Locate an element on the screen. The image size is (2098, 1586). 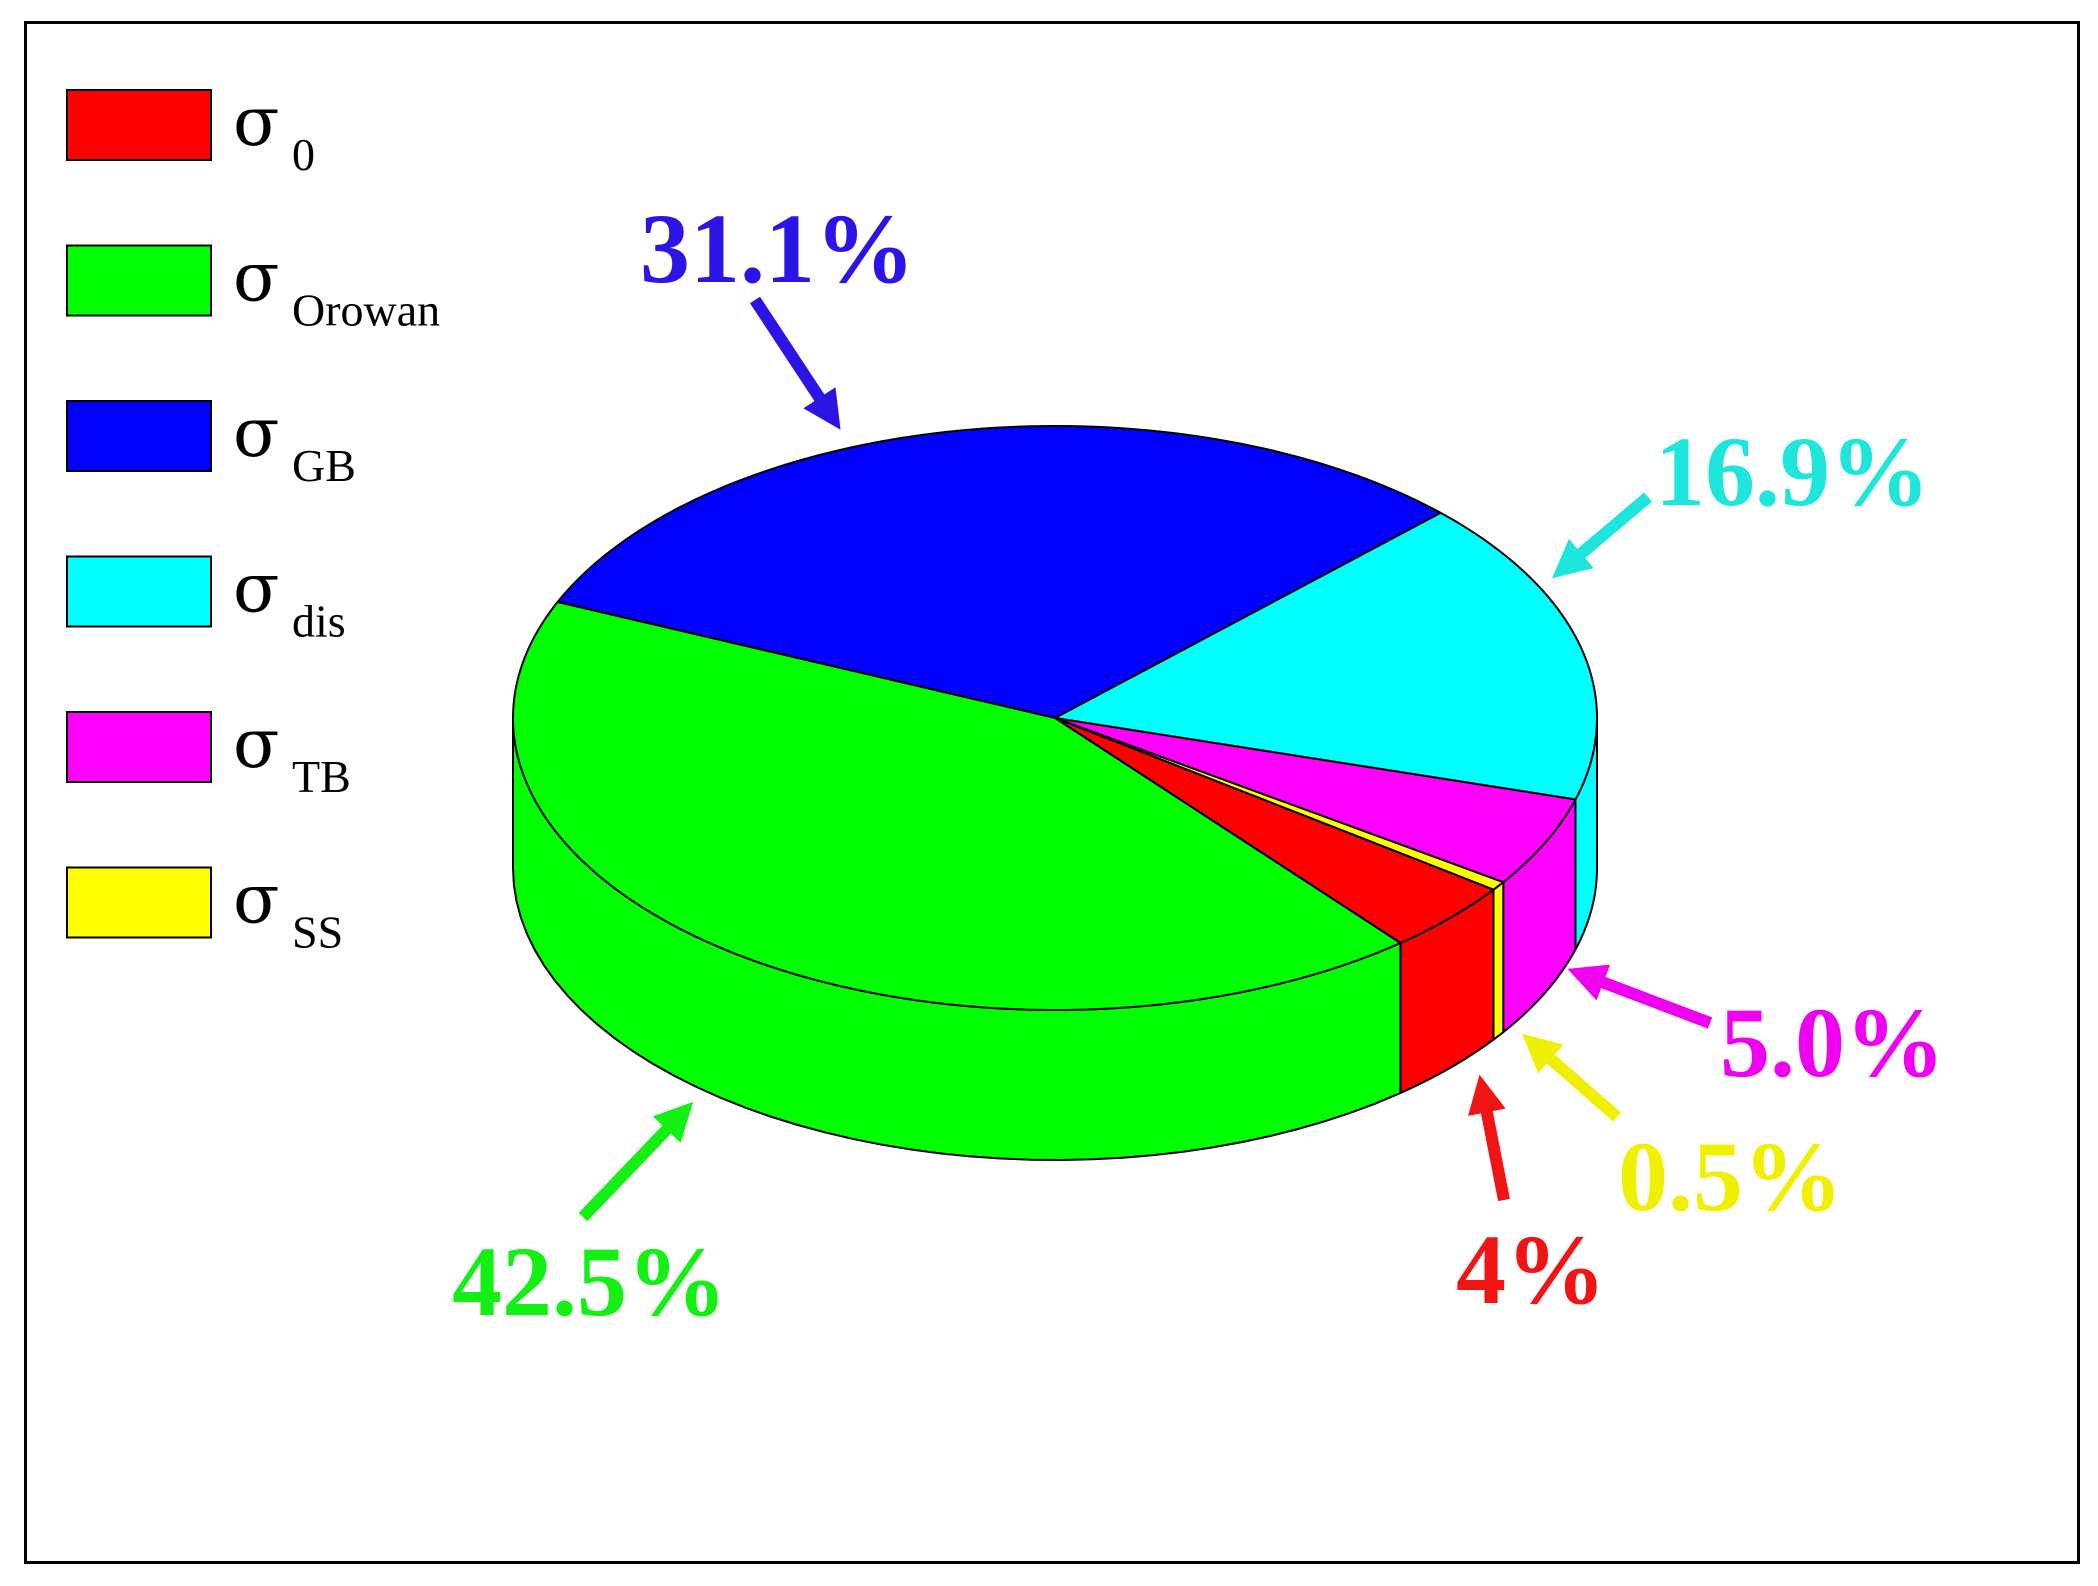
legend-item-sigma-orowan: σ Orowan is located at coordinates (253, 287).